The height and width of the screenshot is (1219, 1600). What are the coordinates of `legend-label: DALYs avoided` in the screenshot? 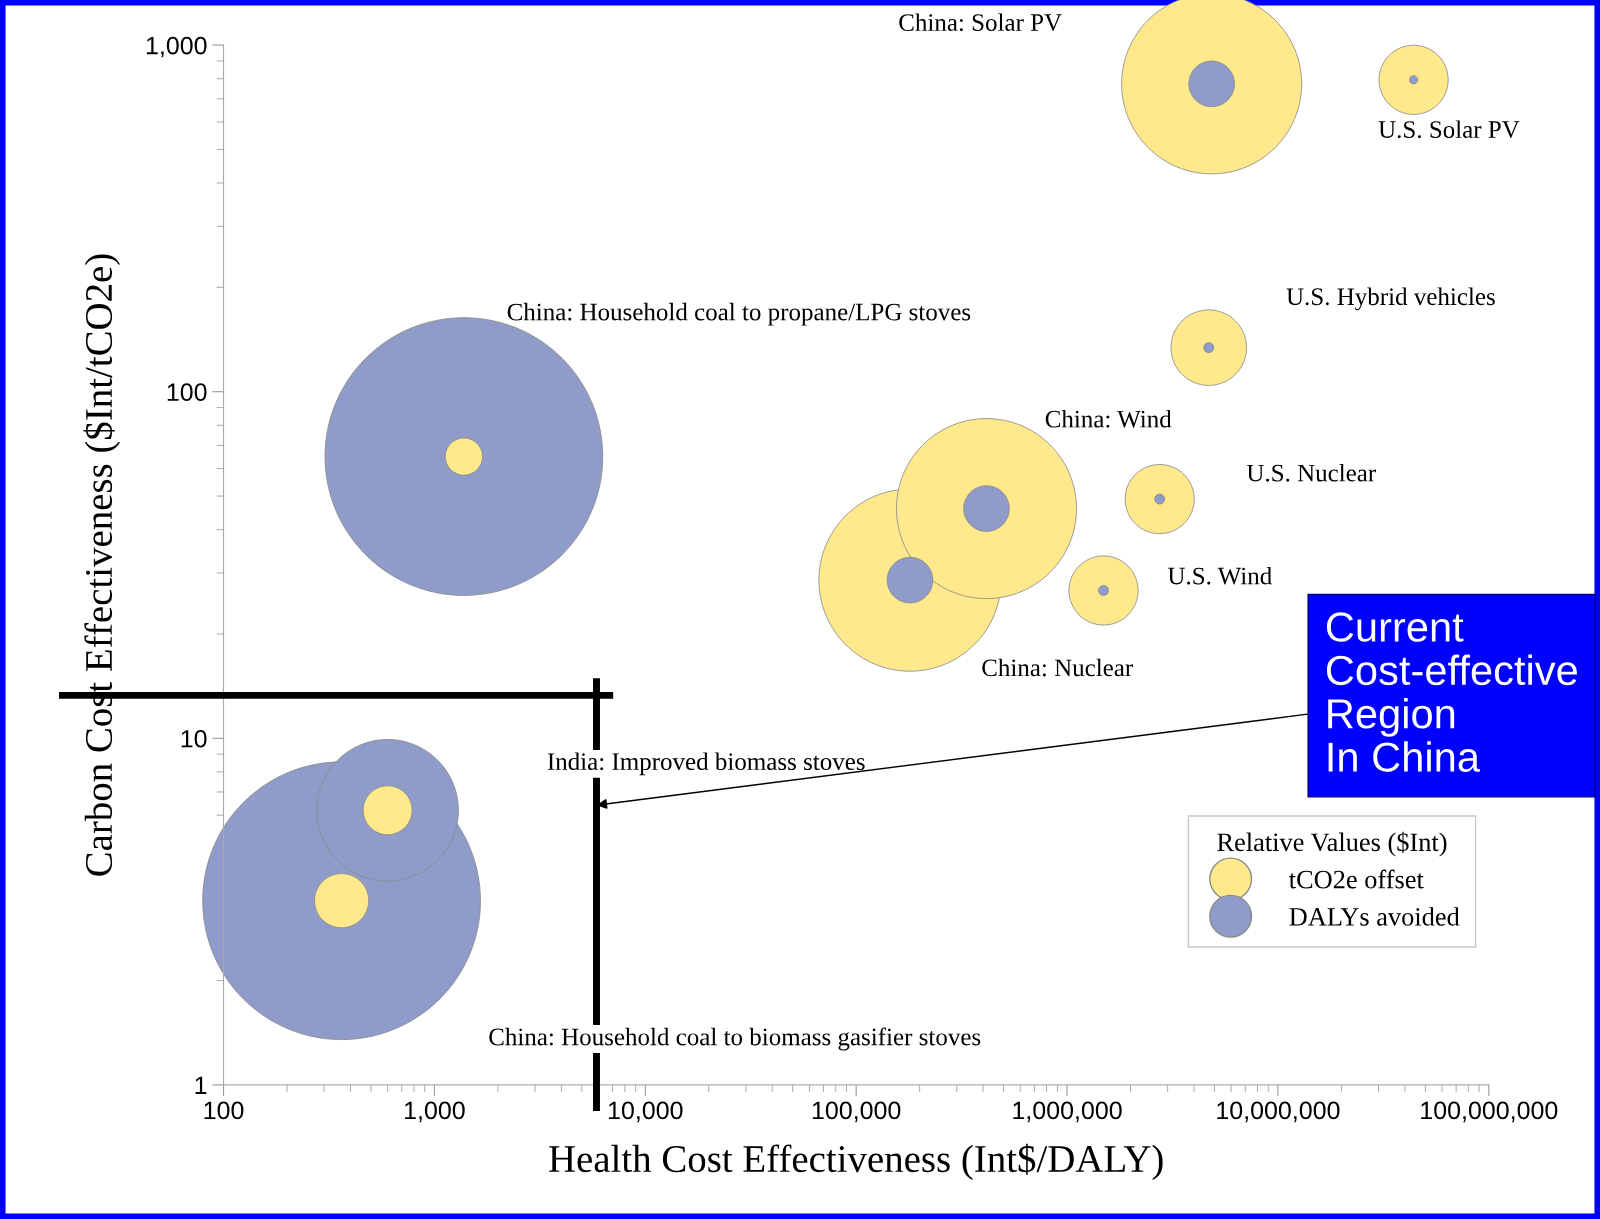 It's located at (1374, 916).